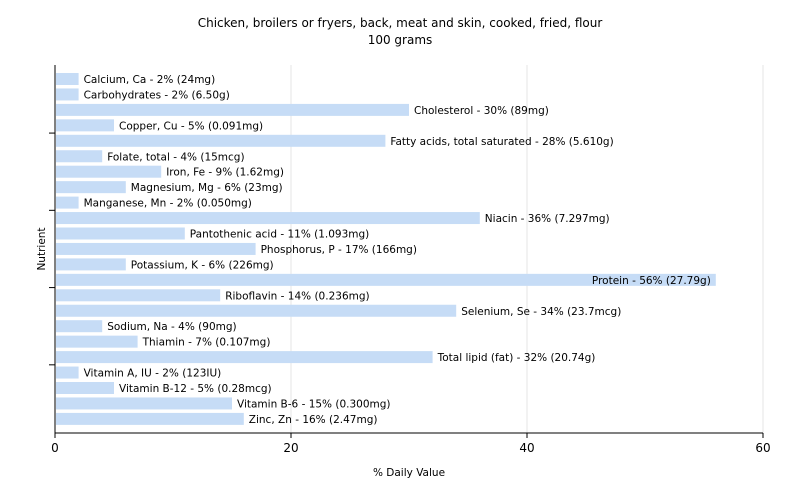  Describe the element at coordinates (207, 188) in the screenshot. I see `bar-label: Magnesium, Mg - 6% (23mg)` at that location.